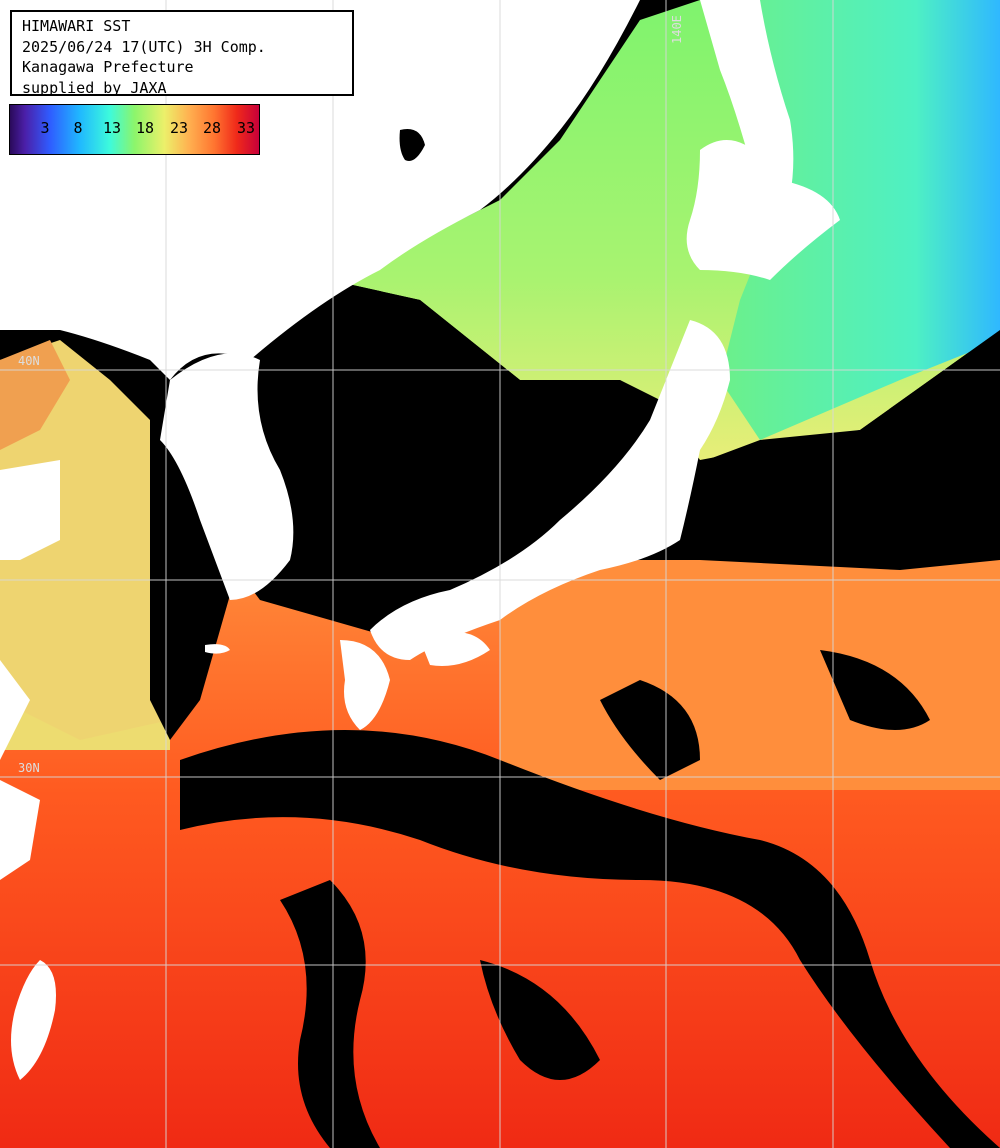 The height and width of the screenshot is (1148, 1000). Describe the element at coordinates (35, 395) in the screenshot. I see `bohai-region` at that location.